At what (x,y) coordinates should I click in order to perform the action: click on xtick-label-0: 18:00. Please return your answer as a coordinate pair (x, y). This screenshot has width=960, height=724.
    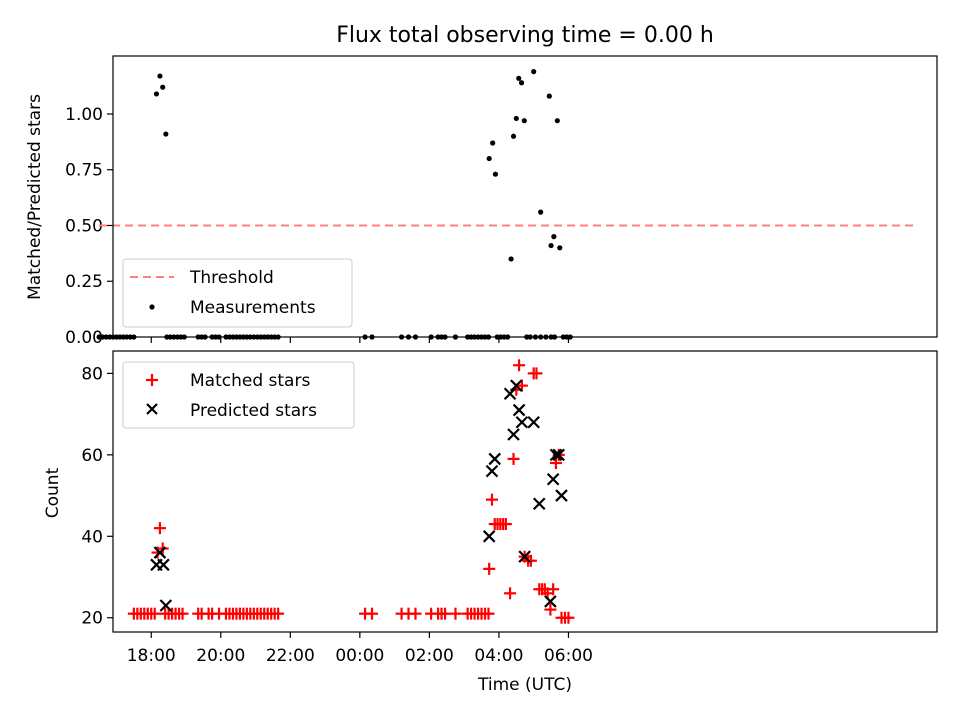
    Looking at the image, I should click on (151, 656).